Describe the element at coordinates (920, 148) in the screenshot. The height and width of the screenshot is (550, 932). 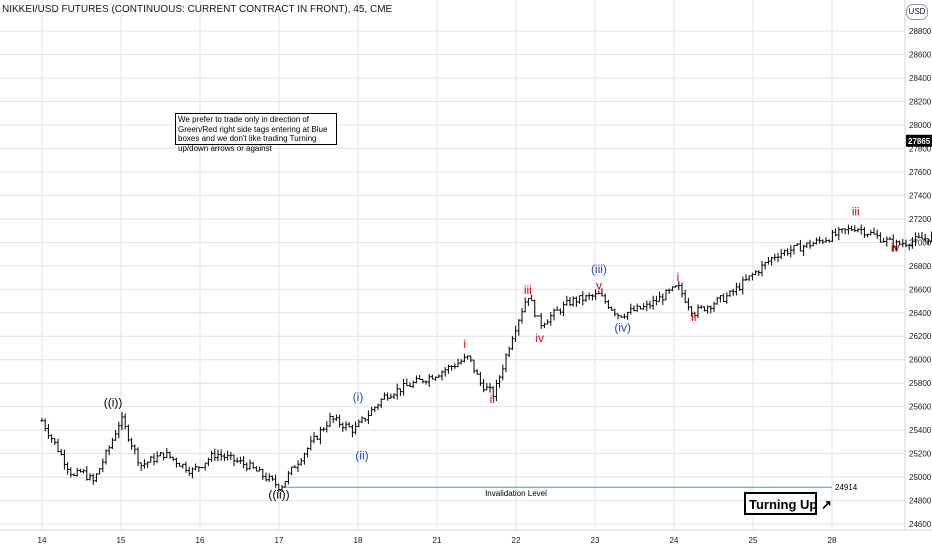
I see `y-tick-label: 27800` at that location.